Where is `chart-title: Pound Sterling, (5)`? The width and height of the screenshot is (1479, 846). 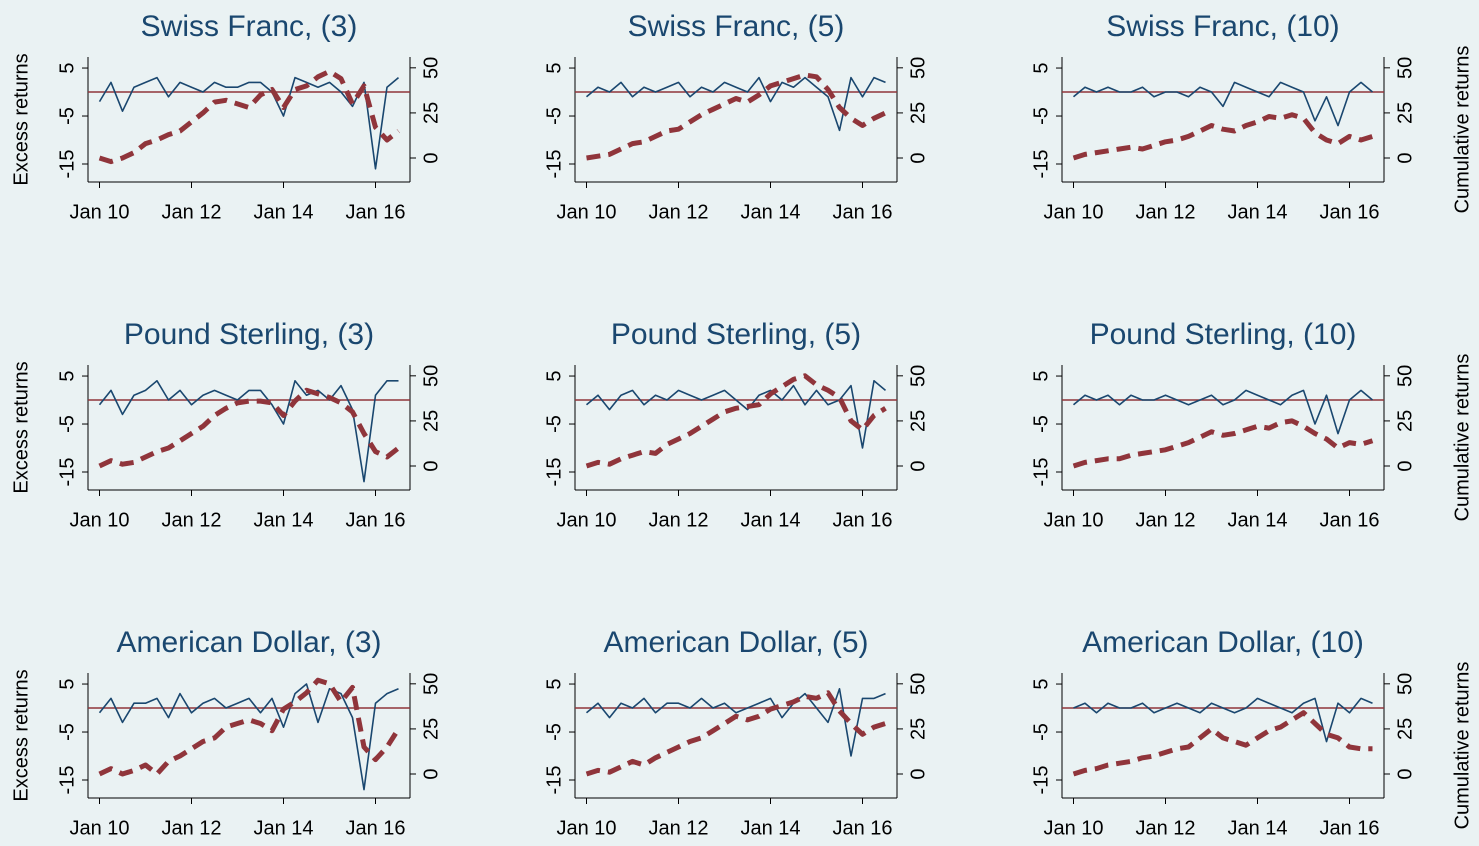
chart-title: Pound Sterling, (5) is located at coordinates (736, 334).